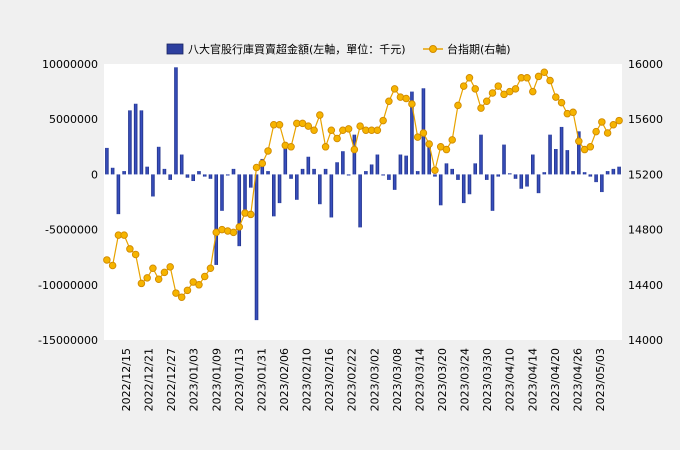 This screenshot has width=680, height=450. What do you see at coordinates (645, 230) in the screenshot?
I see `right-tick-label: 14800` at bounding box center [645, 230].